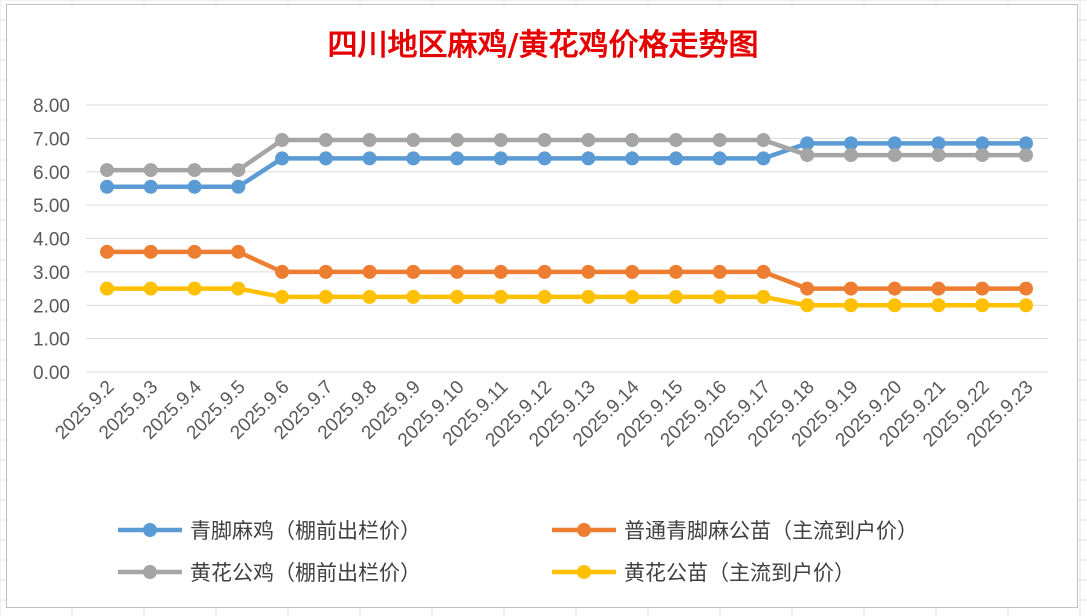 This screenshot has height=616, width=1087. Describe the element at coordinates (771, 531) in the screenshot. I see `legend-label: 普通青脚麻公苗（主流到户价）` at that location.